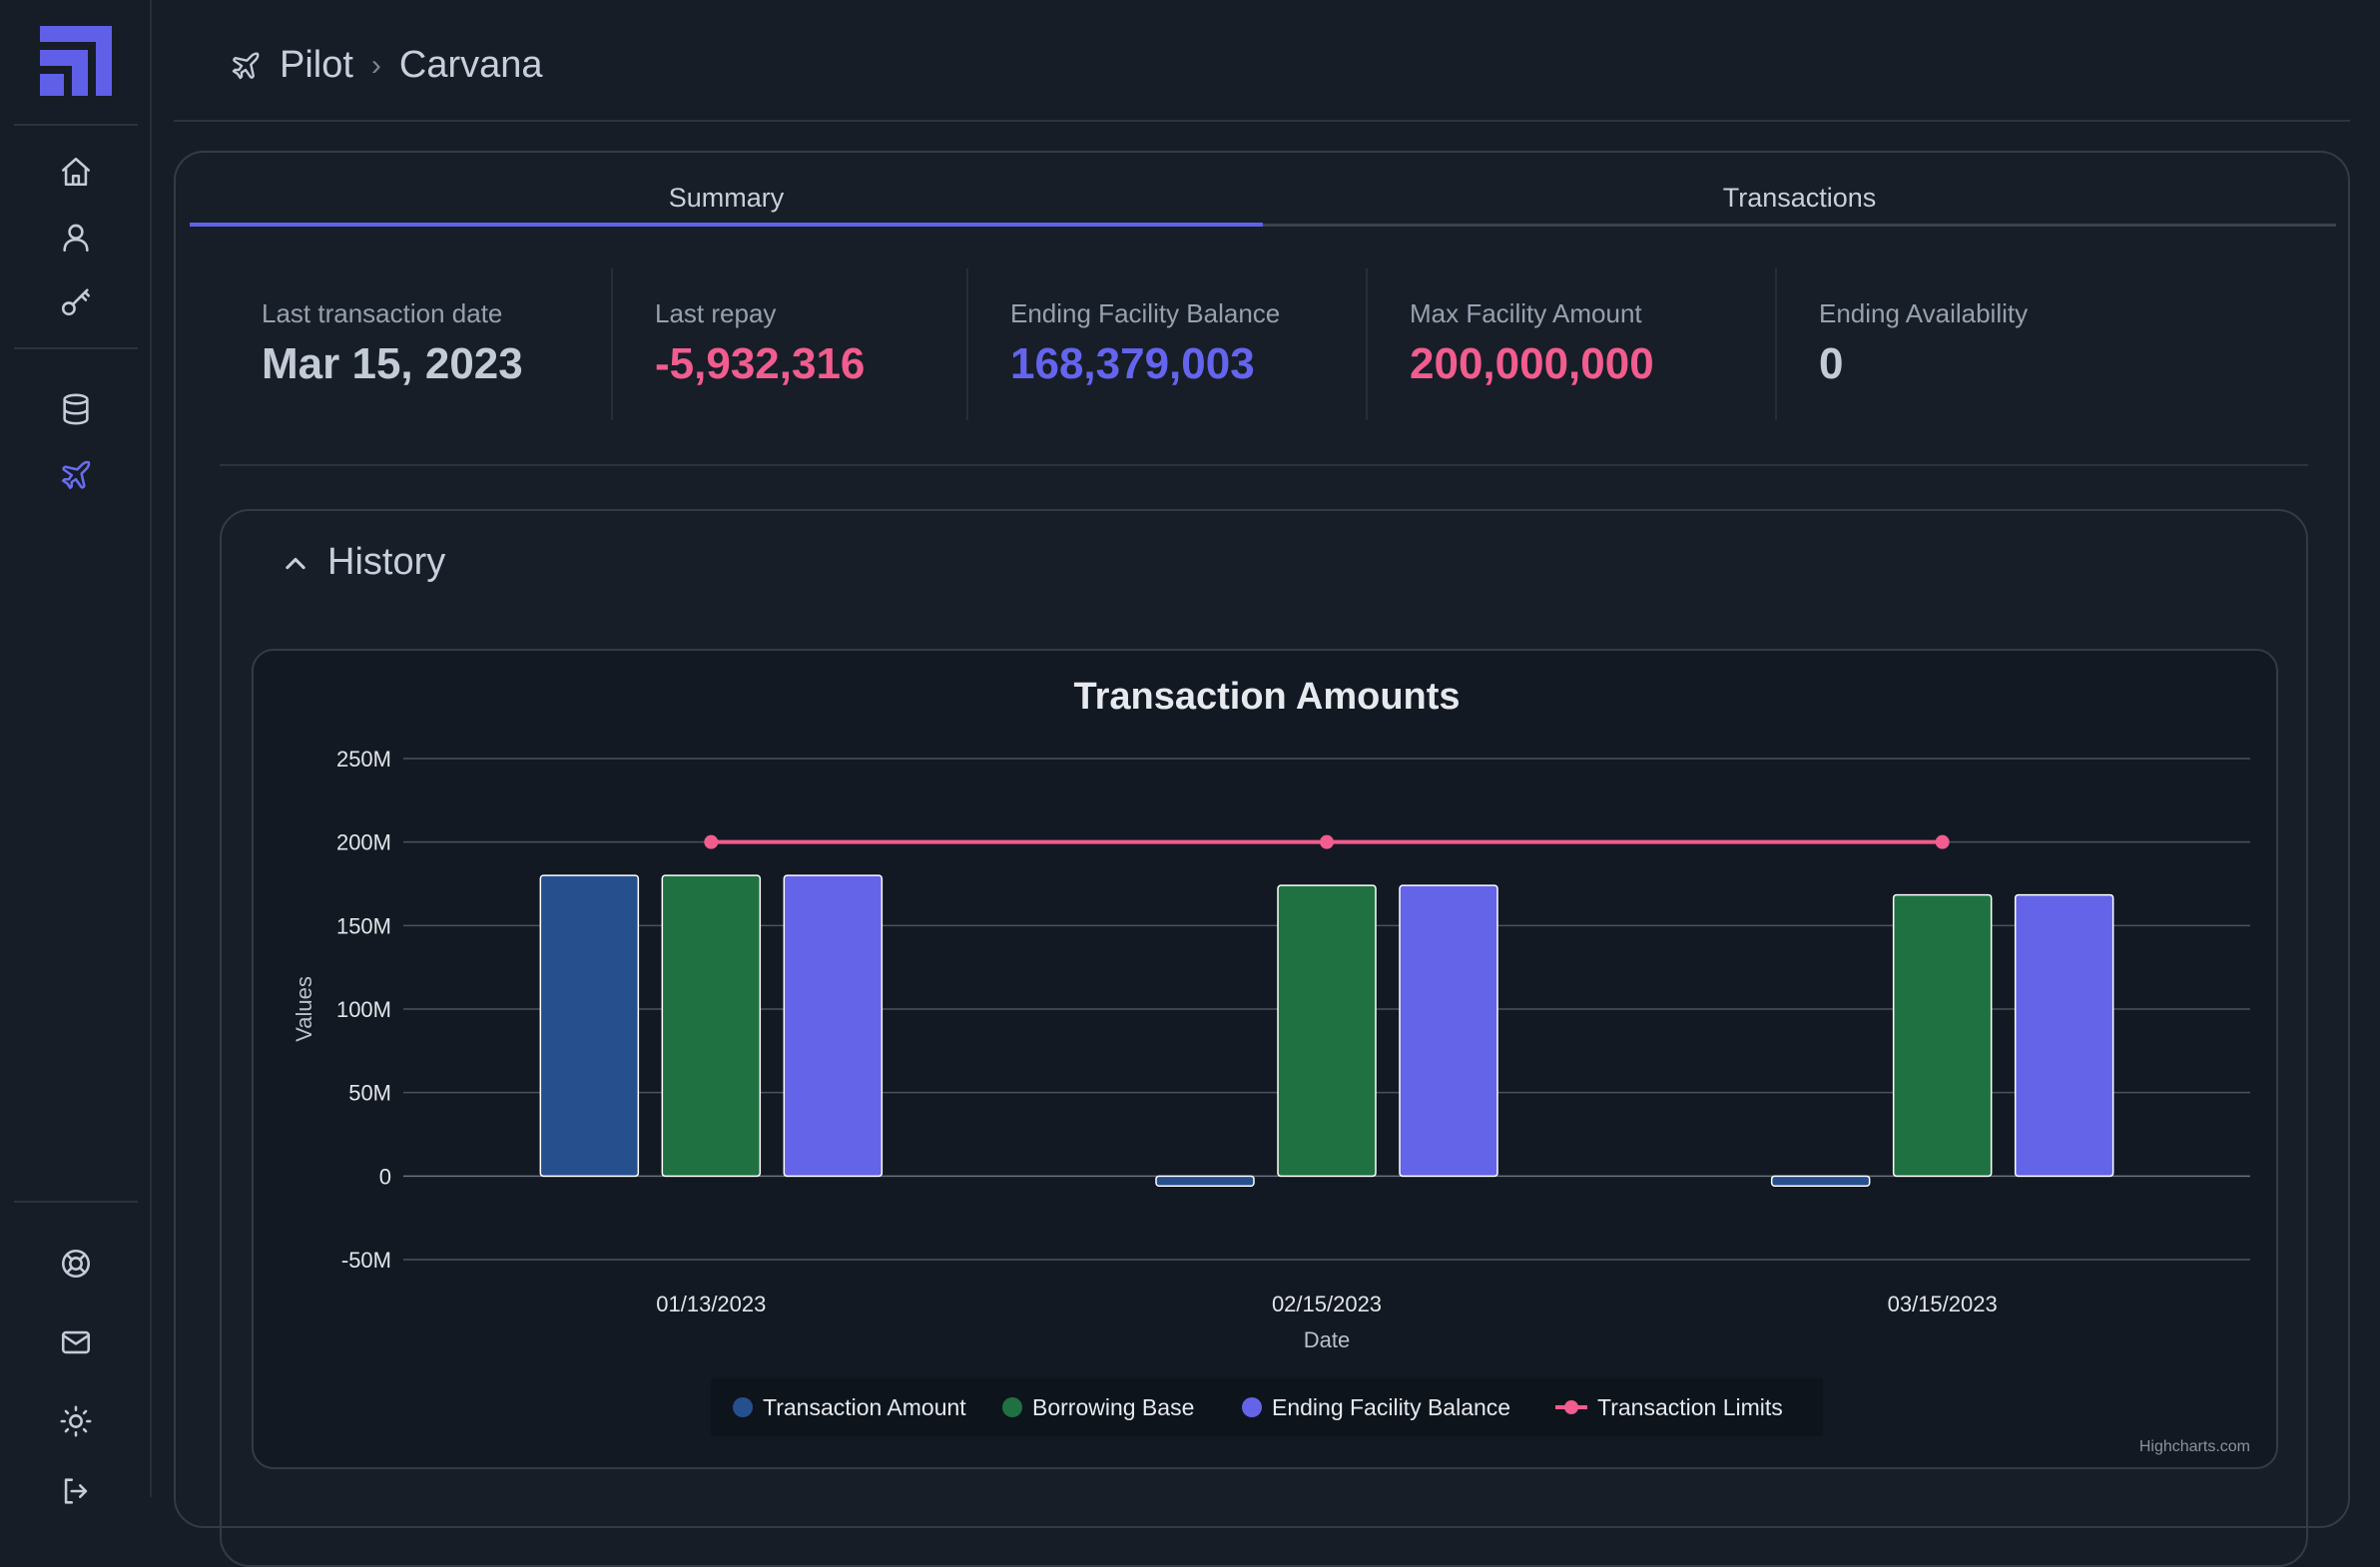  What do you see at coordinates (1145, 313) in the screenshot?
I see `stat-label: Ending Facility Balance` at bounding box center [1145, 313].